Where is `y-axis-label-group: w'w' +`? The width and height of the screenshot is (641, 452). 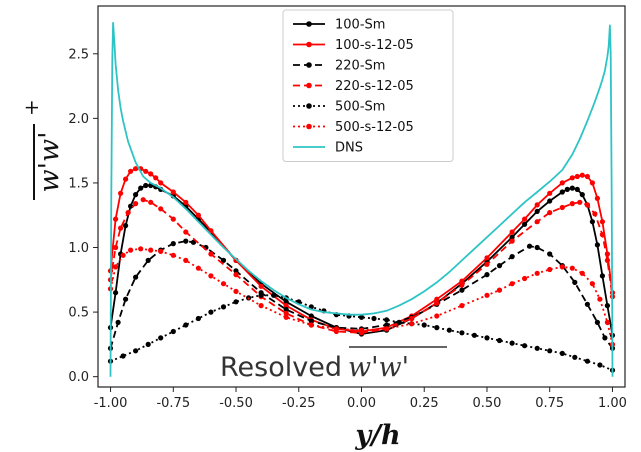 y-axis-label-group: w'w' + is located at coordinates (42, 149).